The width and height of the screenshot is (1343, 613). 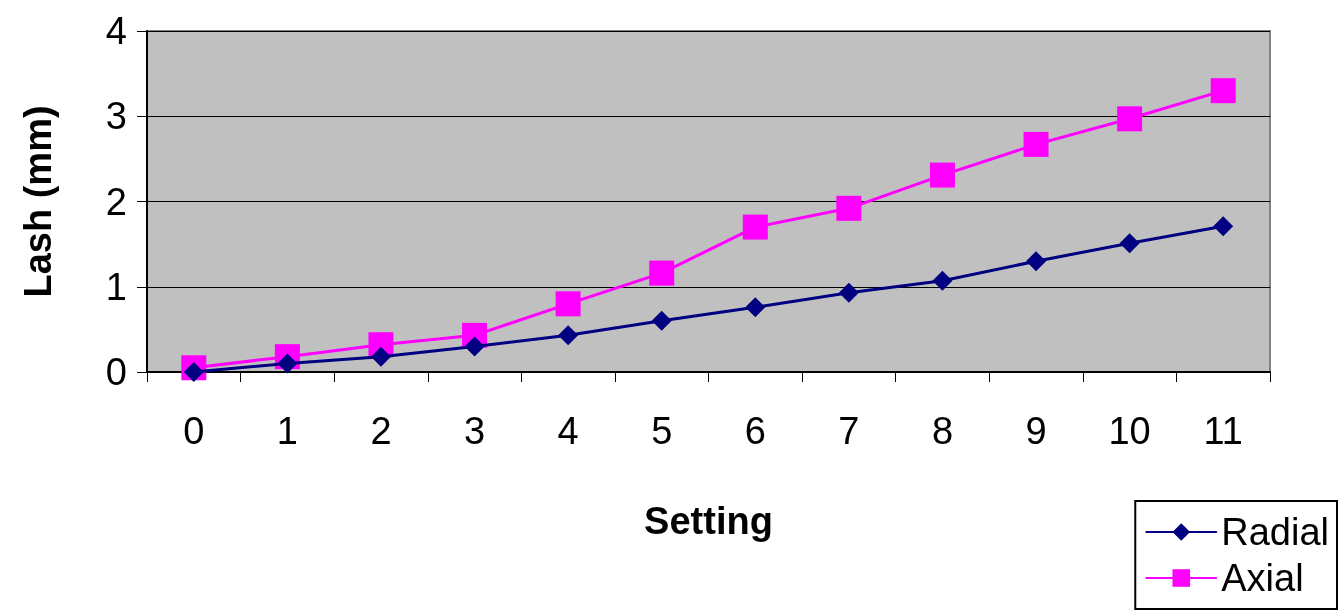 What do you see at coordinates (1262, 578) in the screenshot?
I see `legend-label: Axial` at bounding box center [1262, 578].